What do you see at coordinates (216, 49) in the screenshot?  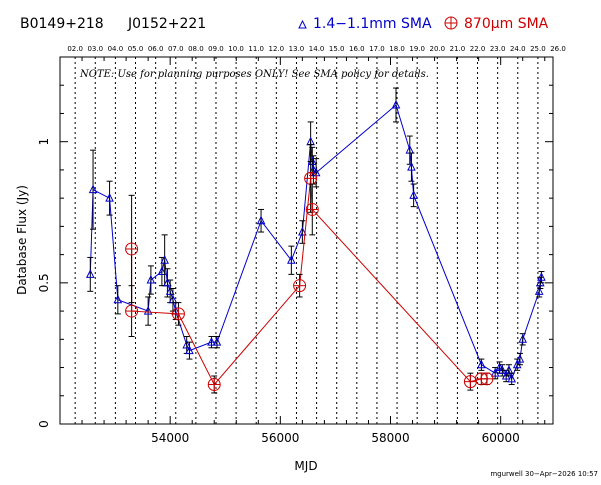 I see `top-year-label: 09.0` at bounding box center [216, 49].